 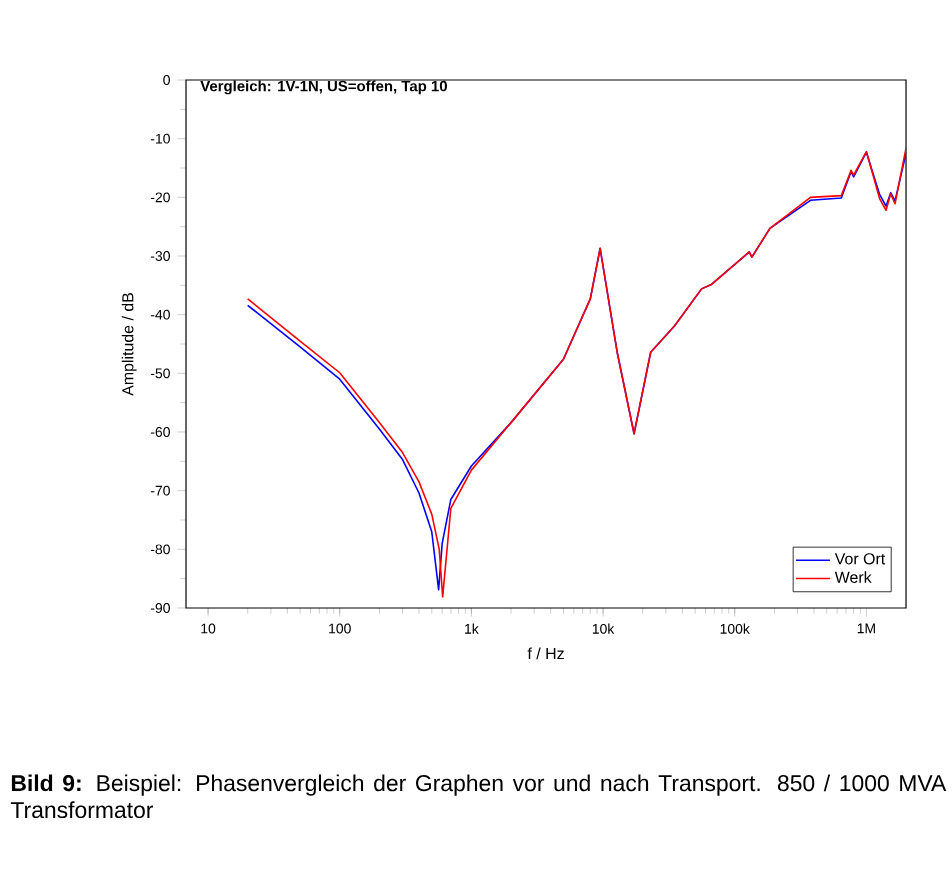 I want to click on text: Bild 9: Beispiel: Phasenvergleich der Graphen vor und nach Transport. 850 / 1000 MVA Transformator, so click(x=478, y=796).